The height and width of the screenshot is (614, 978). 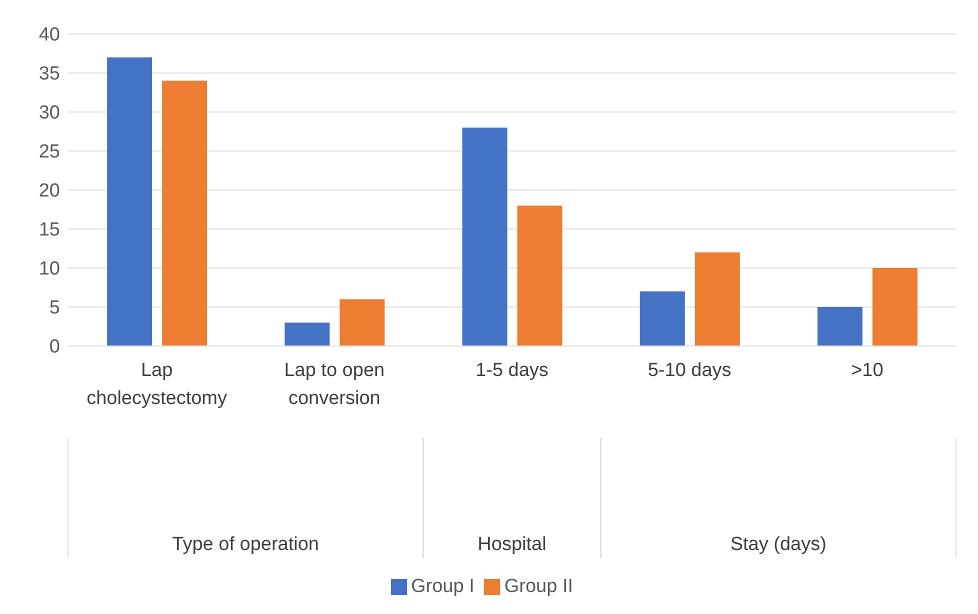 What do you see at coordinates (49, 191) in the screenshot?
I see `y-tick-label: 20` at bounding box center [49, 191].